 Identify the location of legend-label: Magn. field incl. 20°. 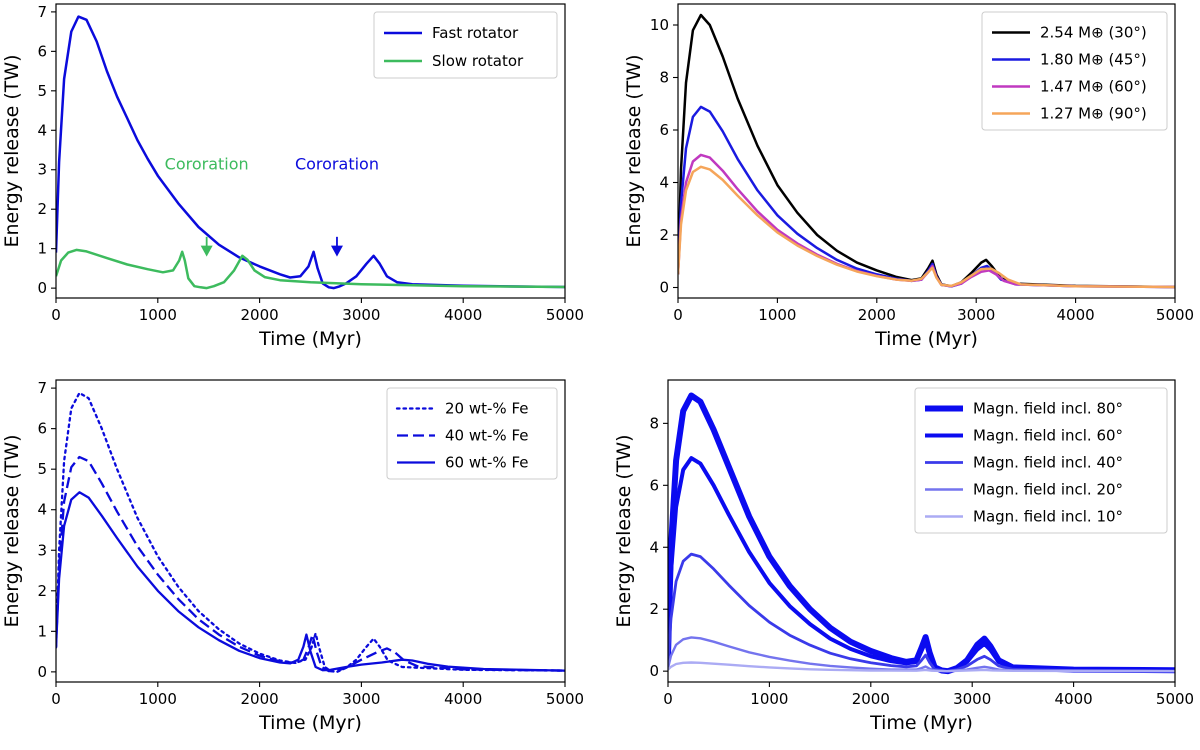
(1048, 490).